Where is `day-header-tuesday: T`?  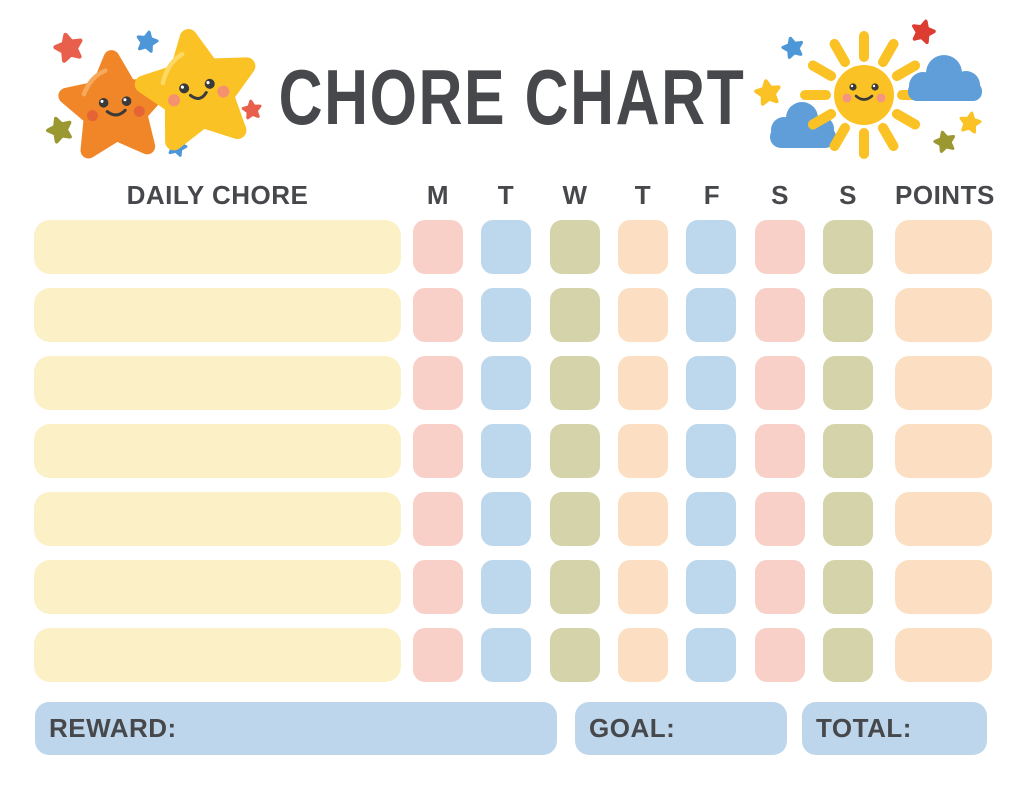
day-header-tuesday: T is located at coordinates (506, 195).